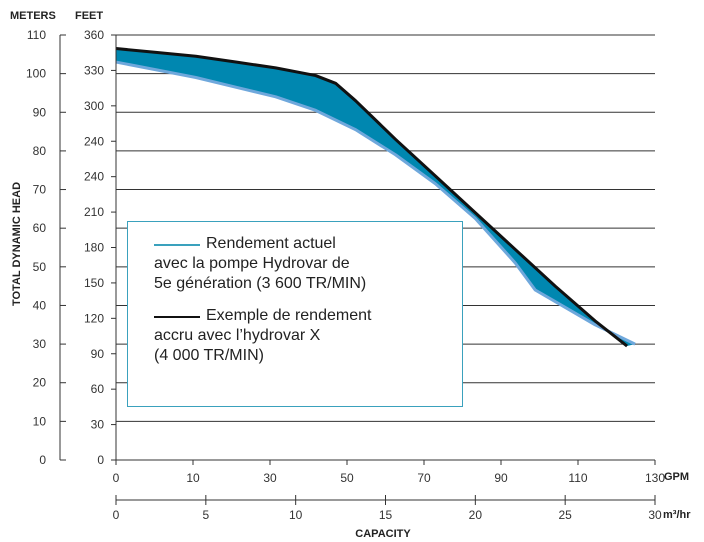 This screenshot has width=704, height=542. I want to click on gpm-tick-label: 10, so click(193, 478).